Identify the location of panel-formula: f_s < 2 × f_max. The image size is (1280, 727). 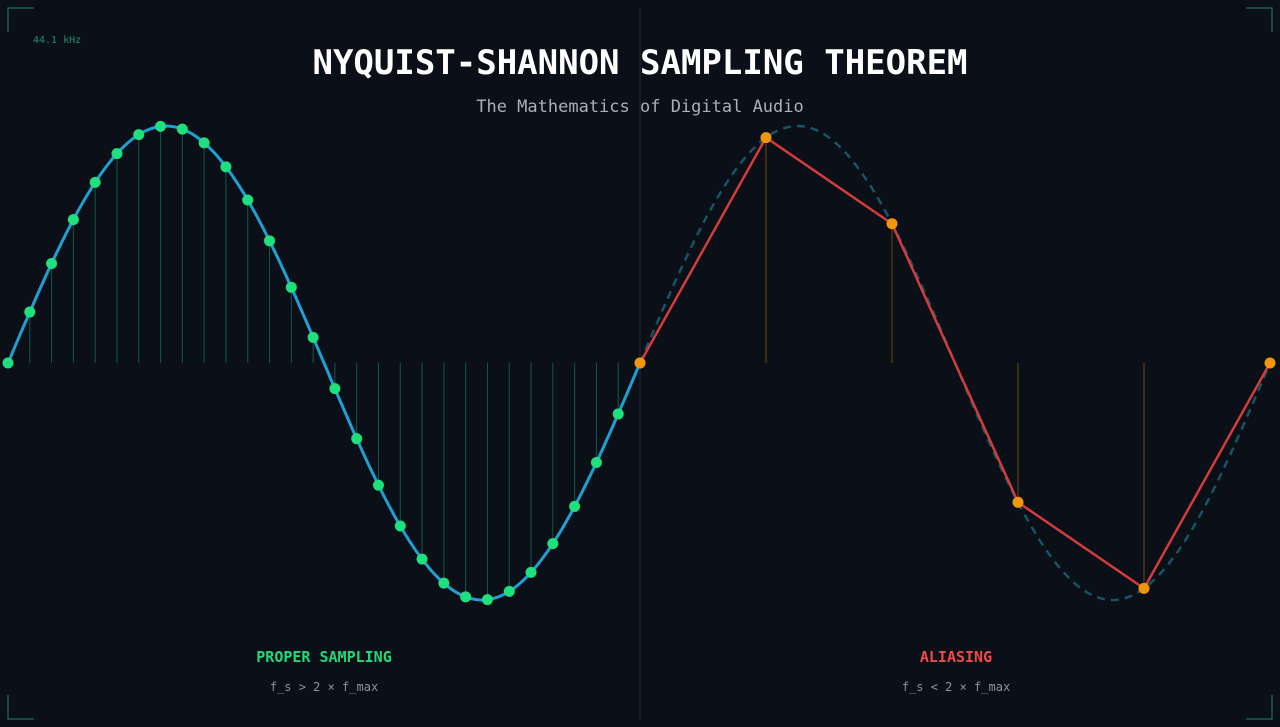
(956, 687).